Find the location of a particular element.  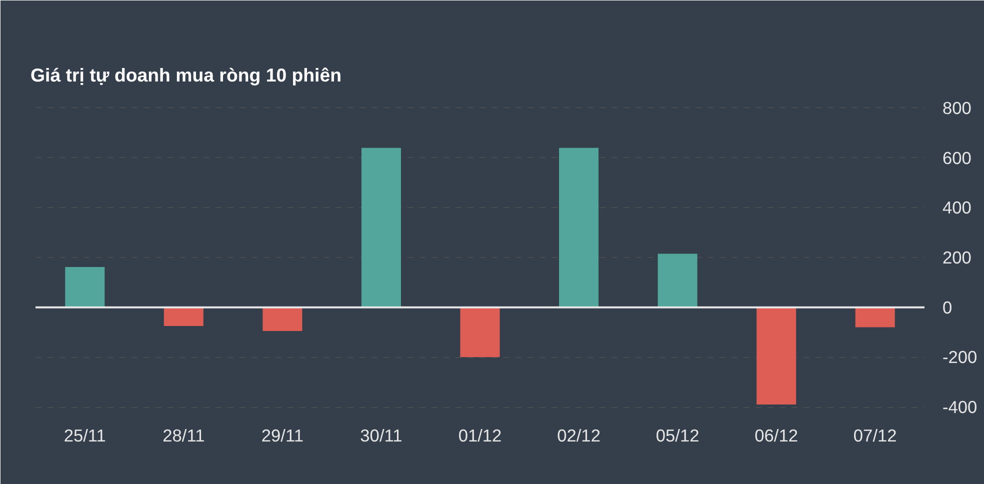

y-tick-label: 200 is located at coordinates (957, 257).